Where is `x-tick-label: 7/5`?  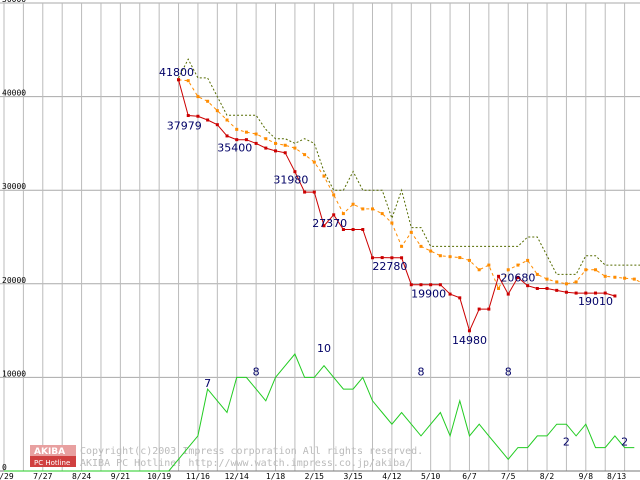
x-tick-label: 7/5 is located at coordinates (508, 476).